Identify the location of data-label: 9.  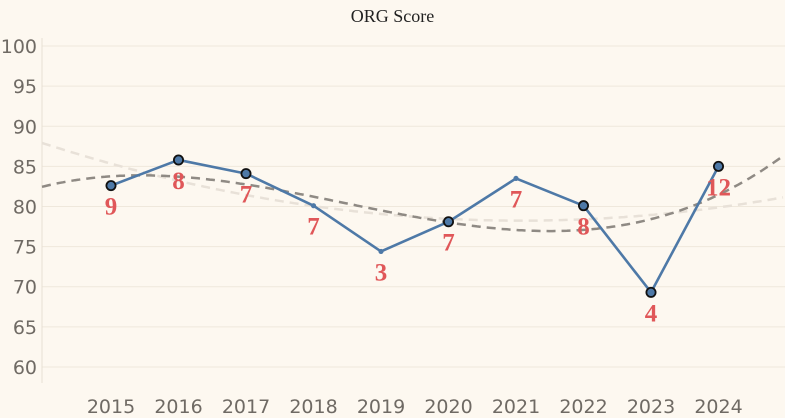
(111, 207).